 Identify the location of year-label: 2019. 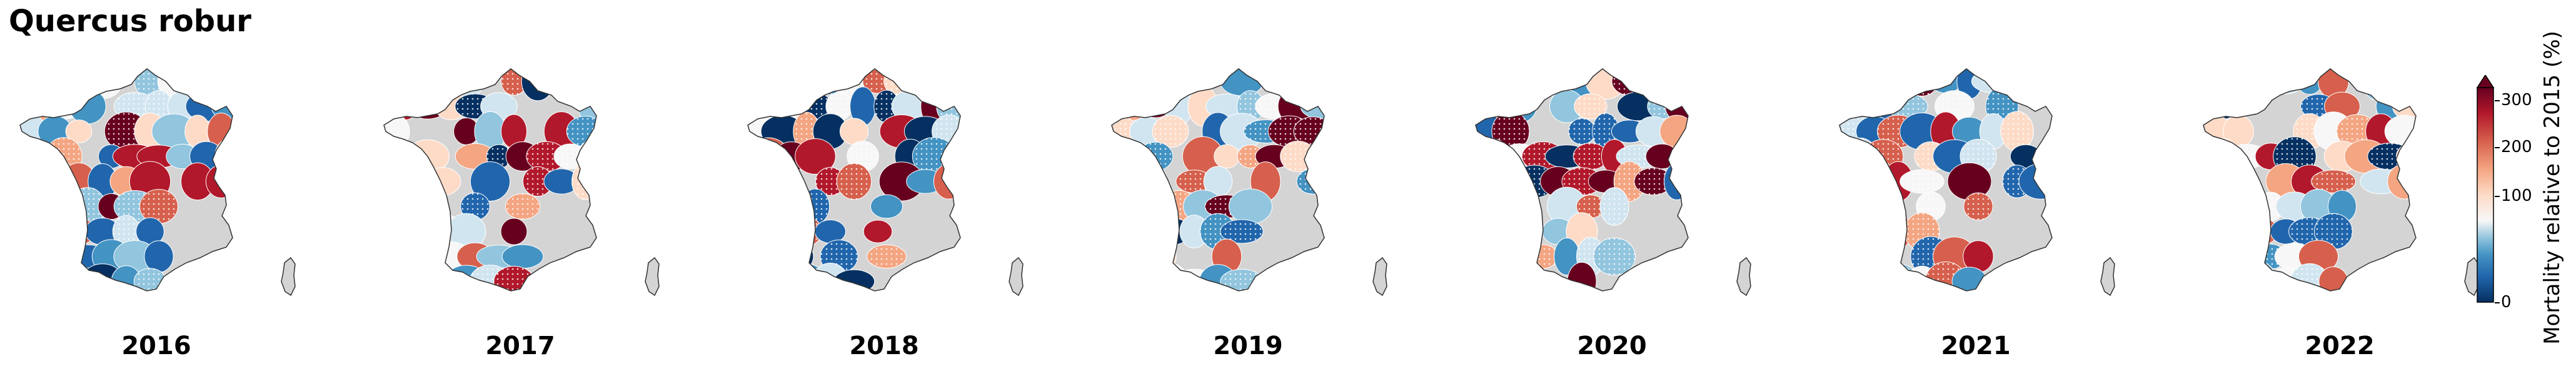
(1248, 346).